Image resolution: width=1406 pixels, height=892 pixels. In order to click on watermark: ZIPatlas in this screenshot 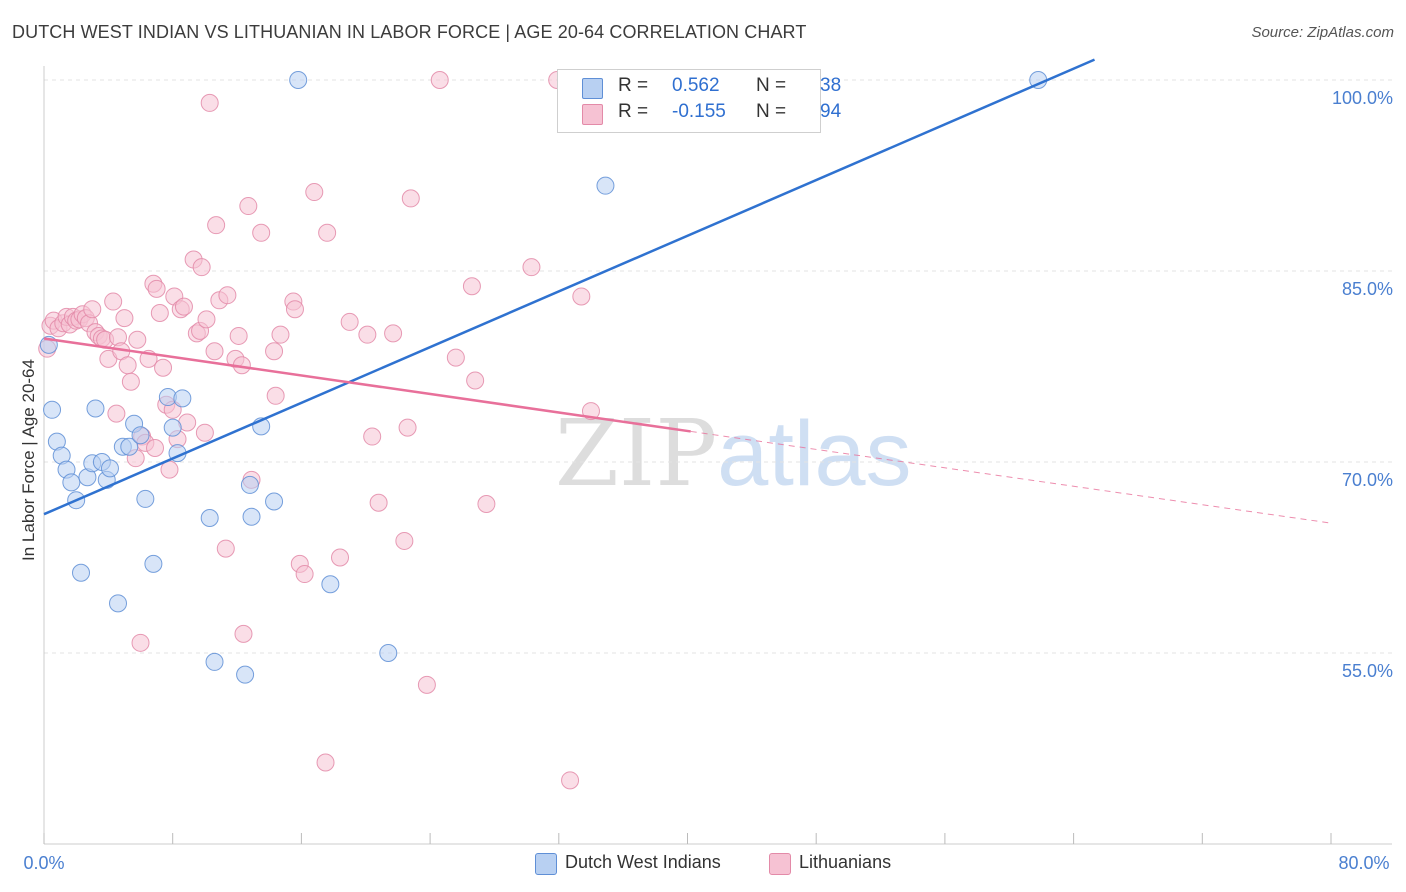, I will do `click(733, 453)`.